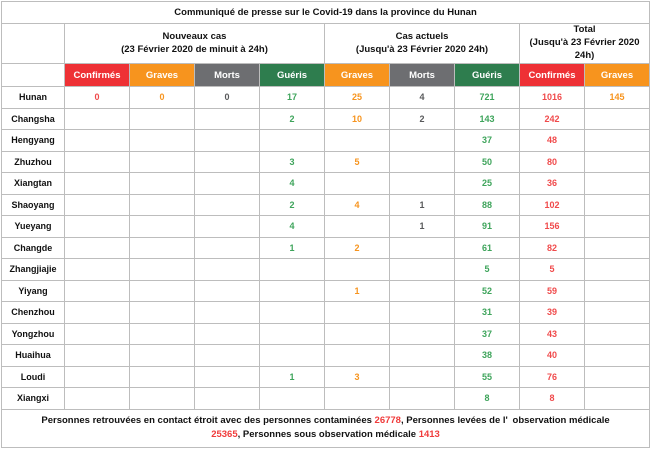  What do you see at coordinates (325, 376) in the screenshot?
I see `table-row: Loudi 1 3 55 76` at bounding box center [325, 376].